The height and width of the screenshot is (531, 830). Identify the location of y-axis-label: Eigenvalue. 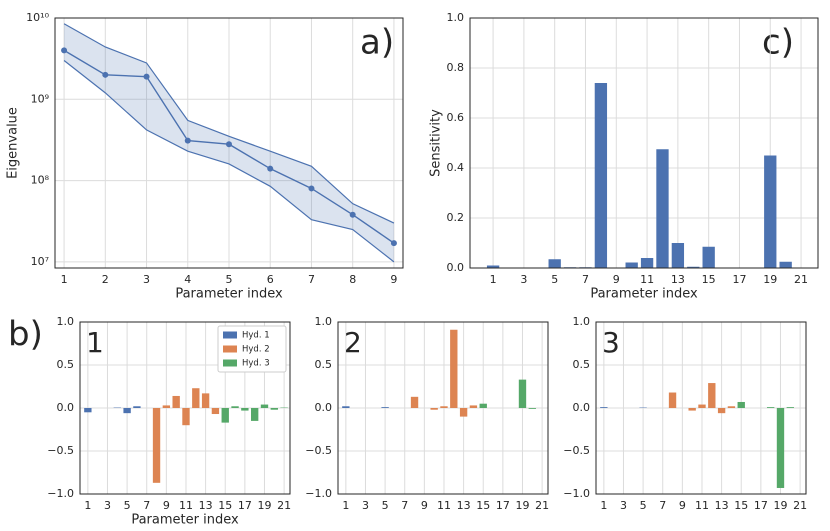
(13, 143).